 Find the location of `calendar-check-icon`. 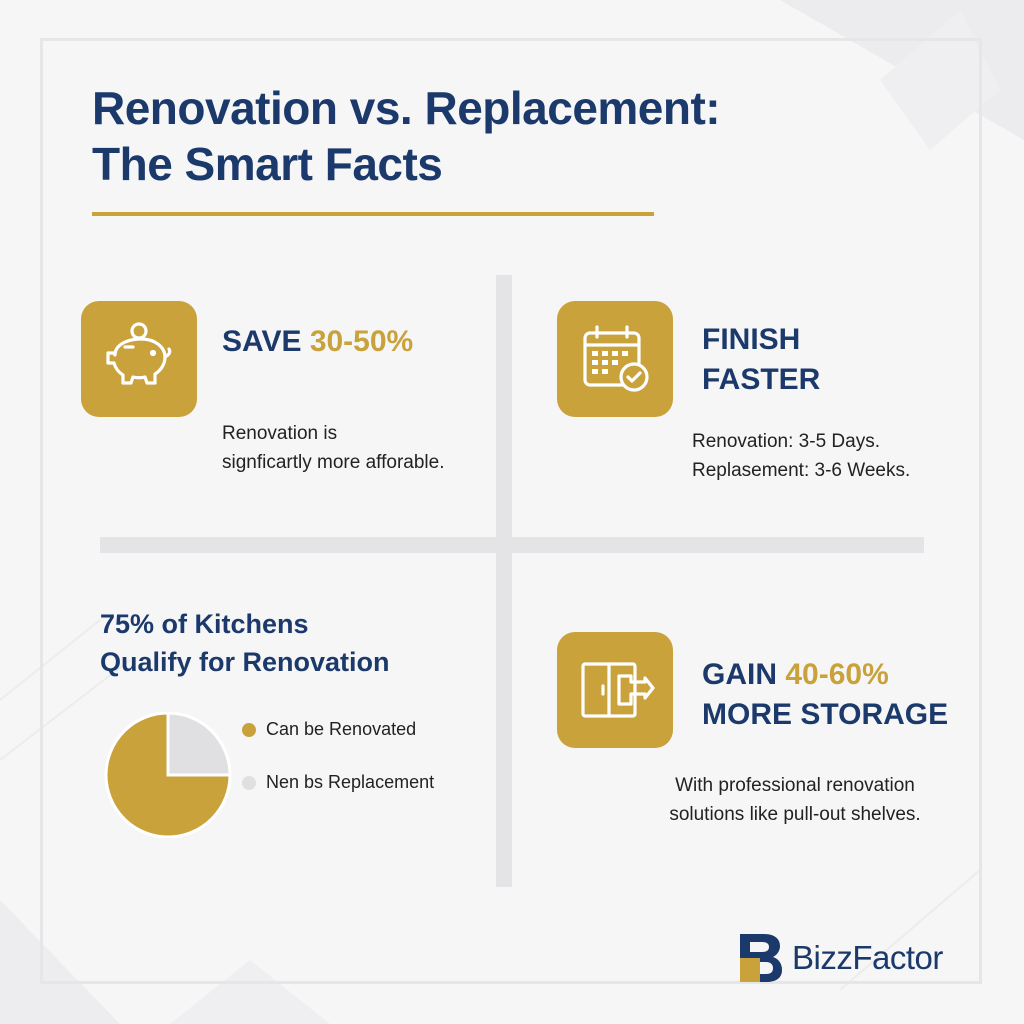

calendar-check-icon is located at coordinates (615, 359).